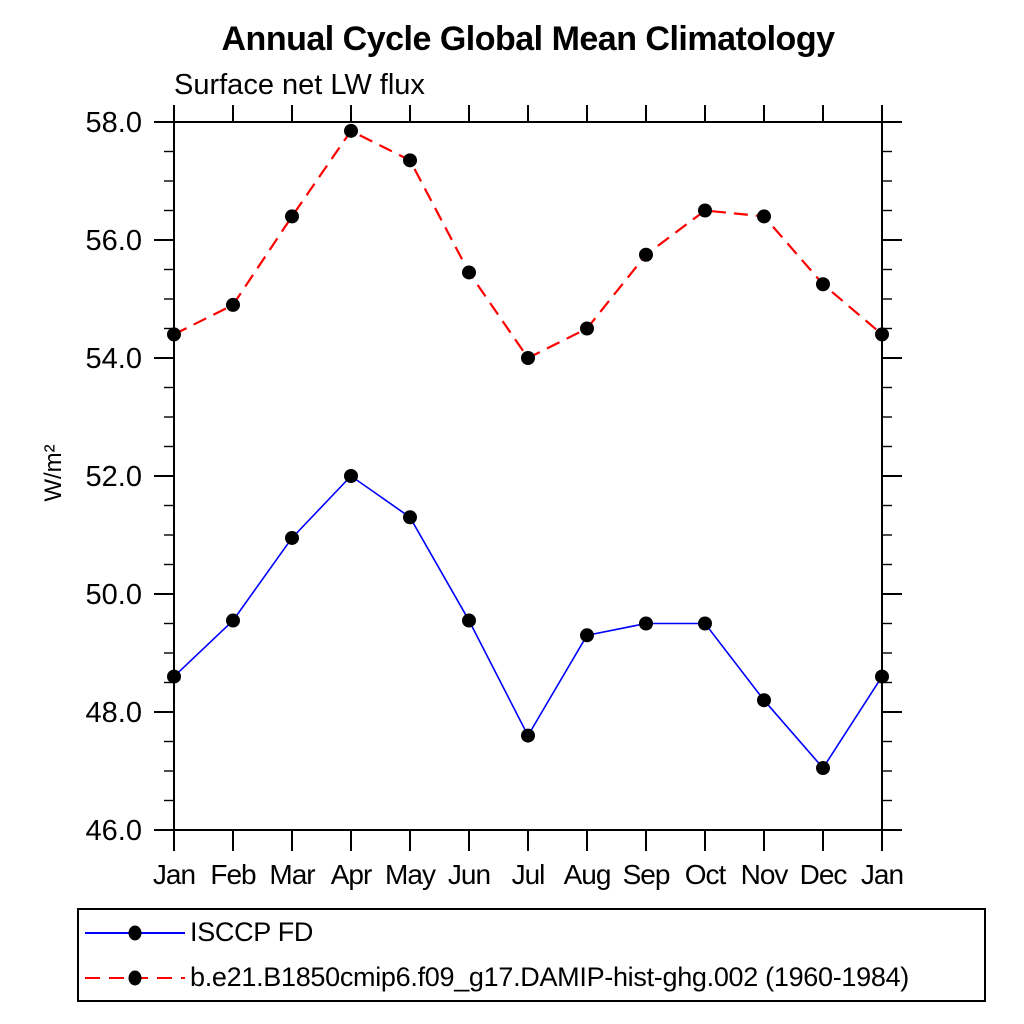 Image resolution: width=1024 pixels, height=1024 pixels. What do you see at coordinates (528, 874) in the screenshot?
I see `x-tick-label: Jul` at bounding box center [528, 874].